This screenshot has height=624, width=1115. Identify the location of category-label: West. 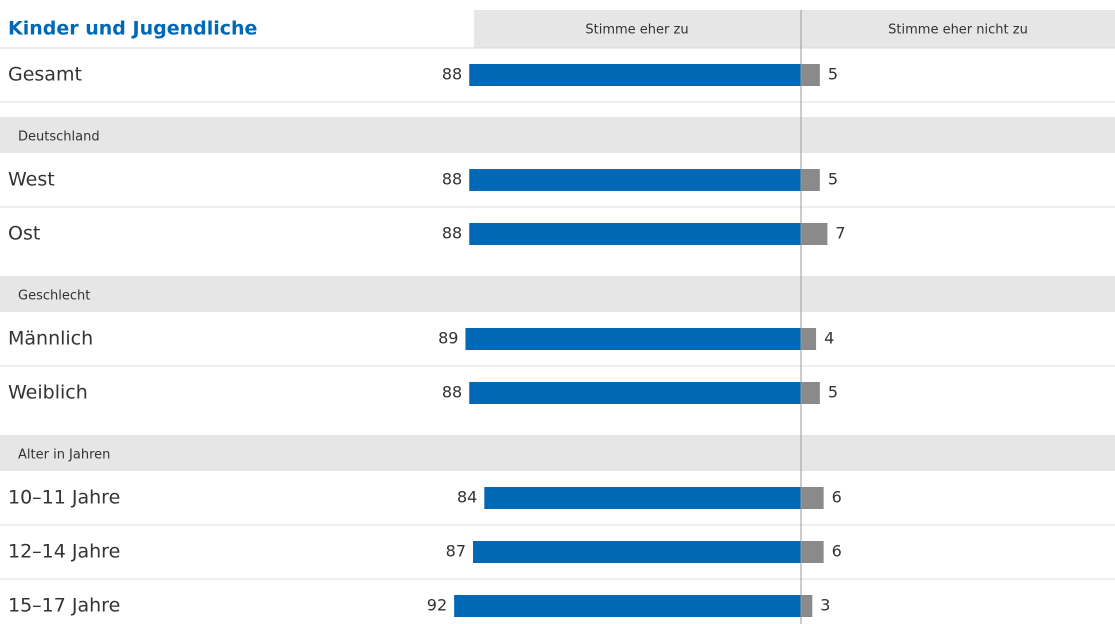
(31, 180).